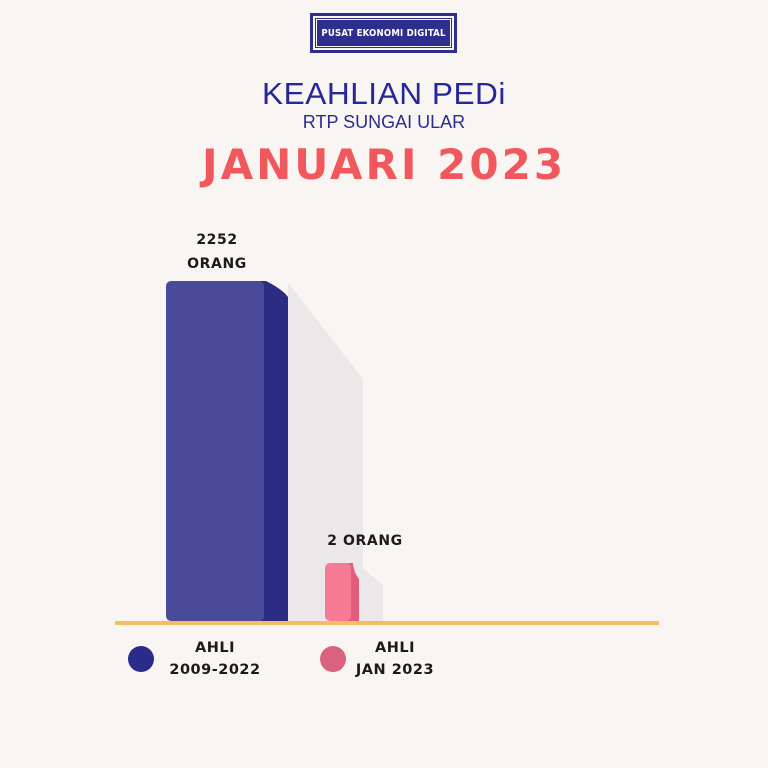 The image size is (768, 768). I want to click on data-label-0-0: 2252, so click(216, 240).